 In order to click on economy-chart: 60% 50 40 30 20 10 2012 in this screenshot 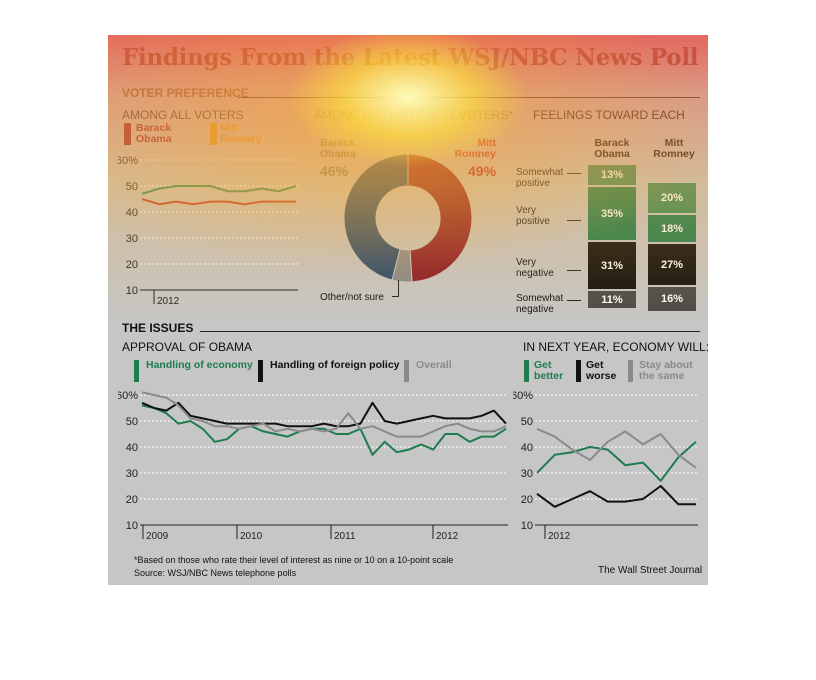, I will do `click(605, 466)`.